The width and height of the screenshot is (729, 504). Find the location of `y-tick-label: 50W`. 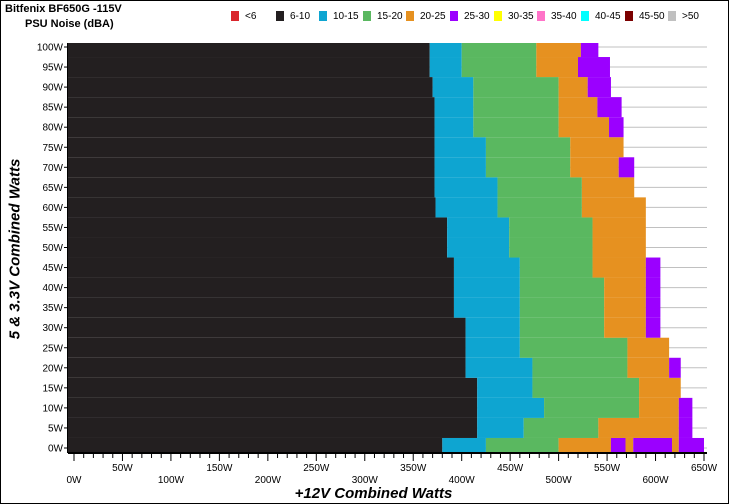

y-tick-label: 50W is located at coordinates (52, 248).